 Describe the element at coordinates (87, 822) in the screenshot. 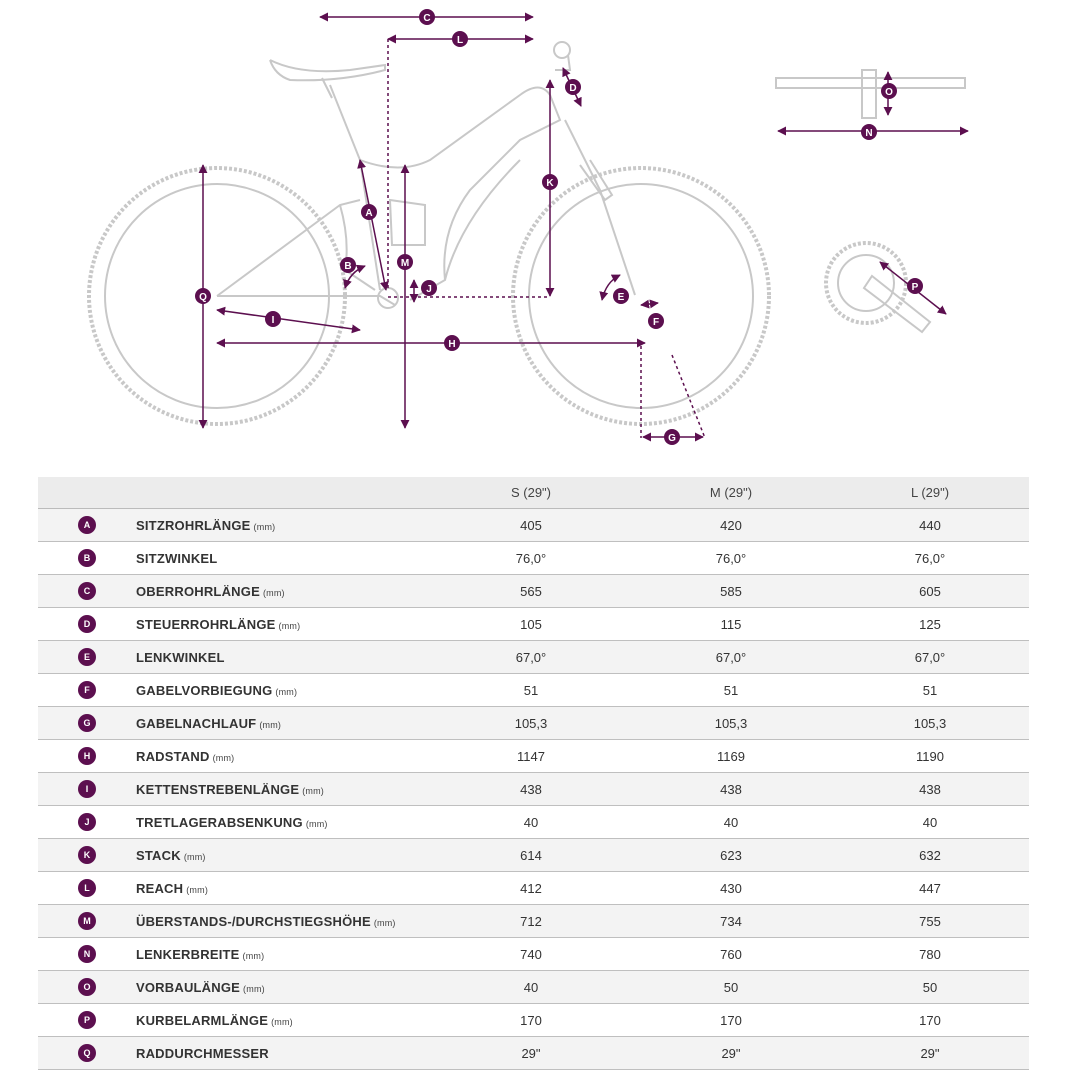

I see `row-letter-cell: J` at that location.